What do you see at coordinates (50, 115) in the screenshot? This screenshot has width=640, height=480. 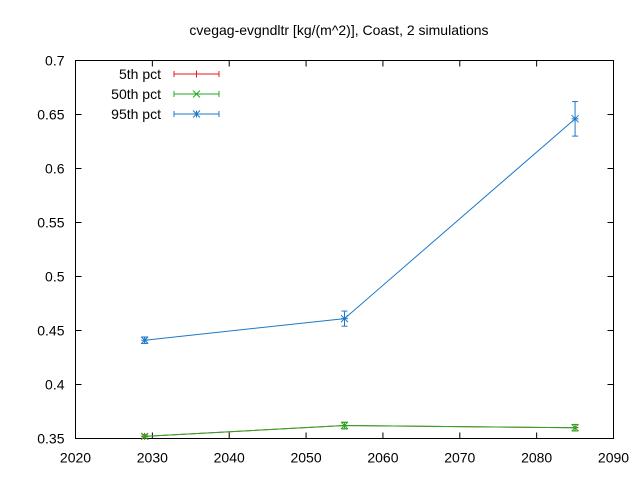 I see `y-tick-label: 0.65` at bounding box center [50, 115].